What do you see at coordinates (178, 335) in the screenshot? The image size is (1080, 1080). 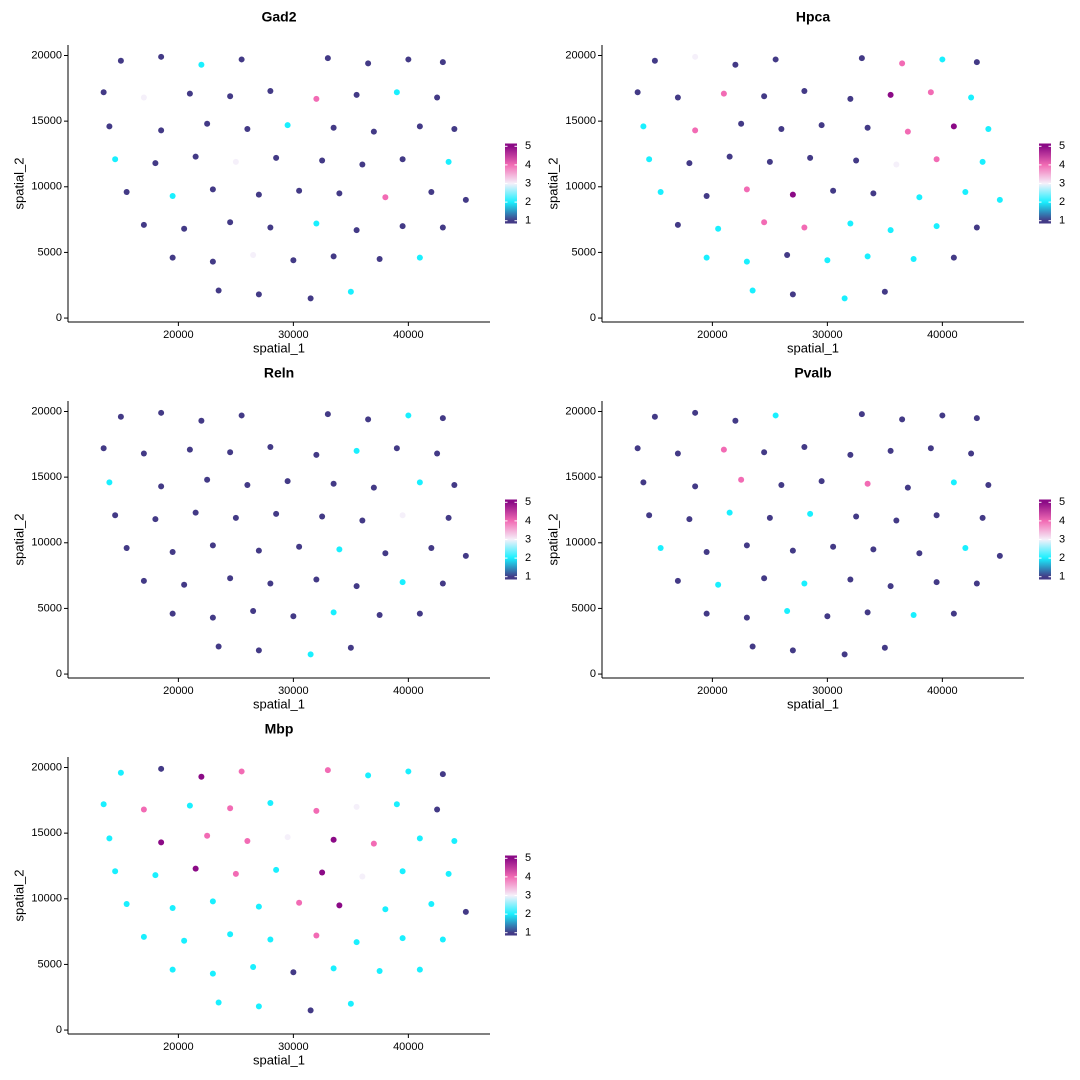 I see `x-tick-label: 20000` at bounding box center [178, 335].